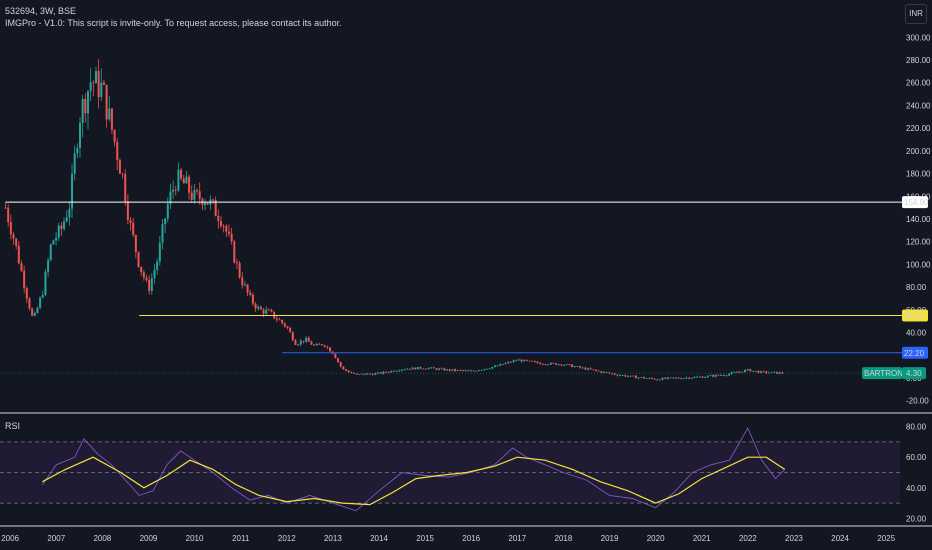  I want to click on time-axis-tick: 2016, so click(471, 538).